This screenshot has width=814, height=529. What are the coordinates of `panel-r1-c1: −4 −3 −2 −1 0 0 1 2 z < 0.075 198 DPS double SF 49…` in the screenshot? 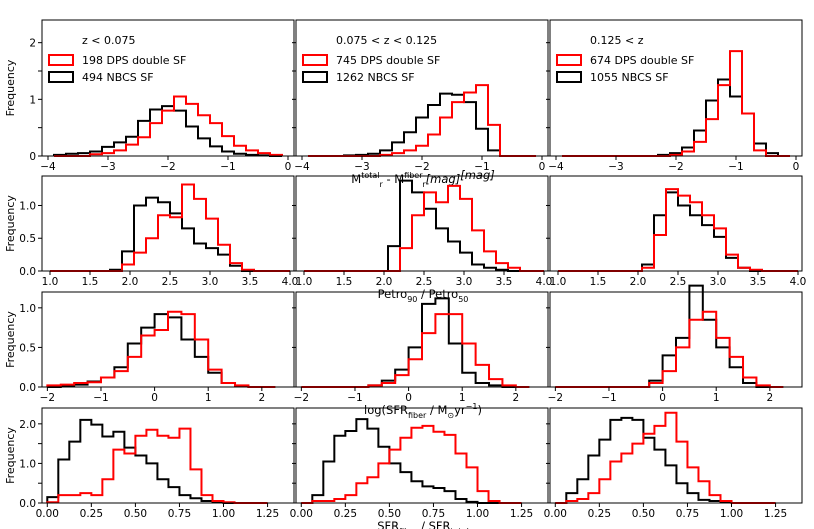 It's located at (162, 96).